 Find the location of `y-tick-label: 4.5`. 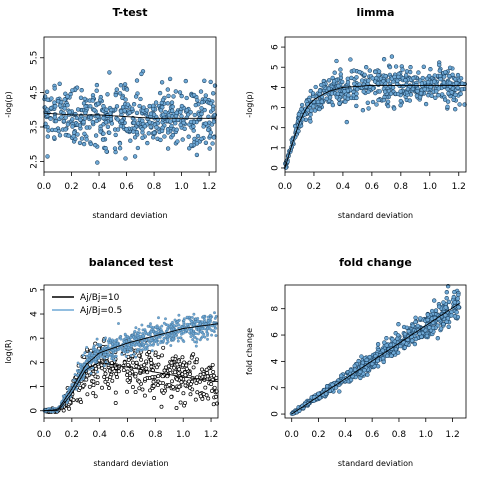

y-tick-label: 4.5 is located at coordinates (35, 92).